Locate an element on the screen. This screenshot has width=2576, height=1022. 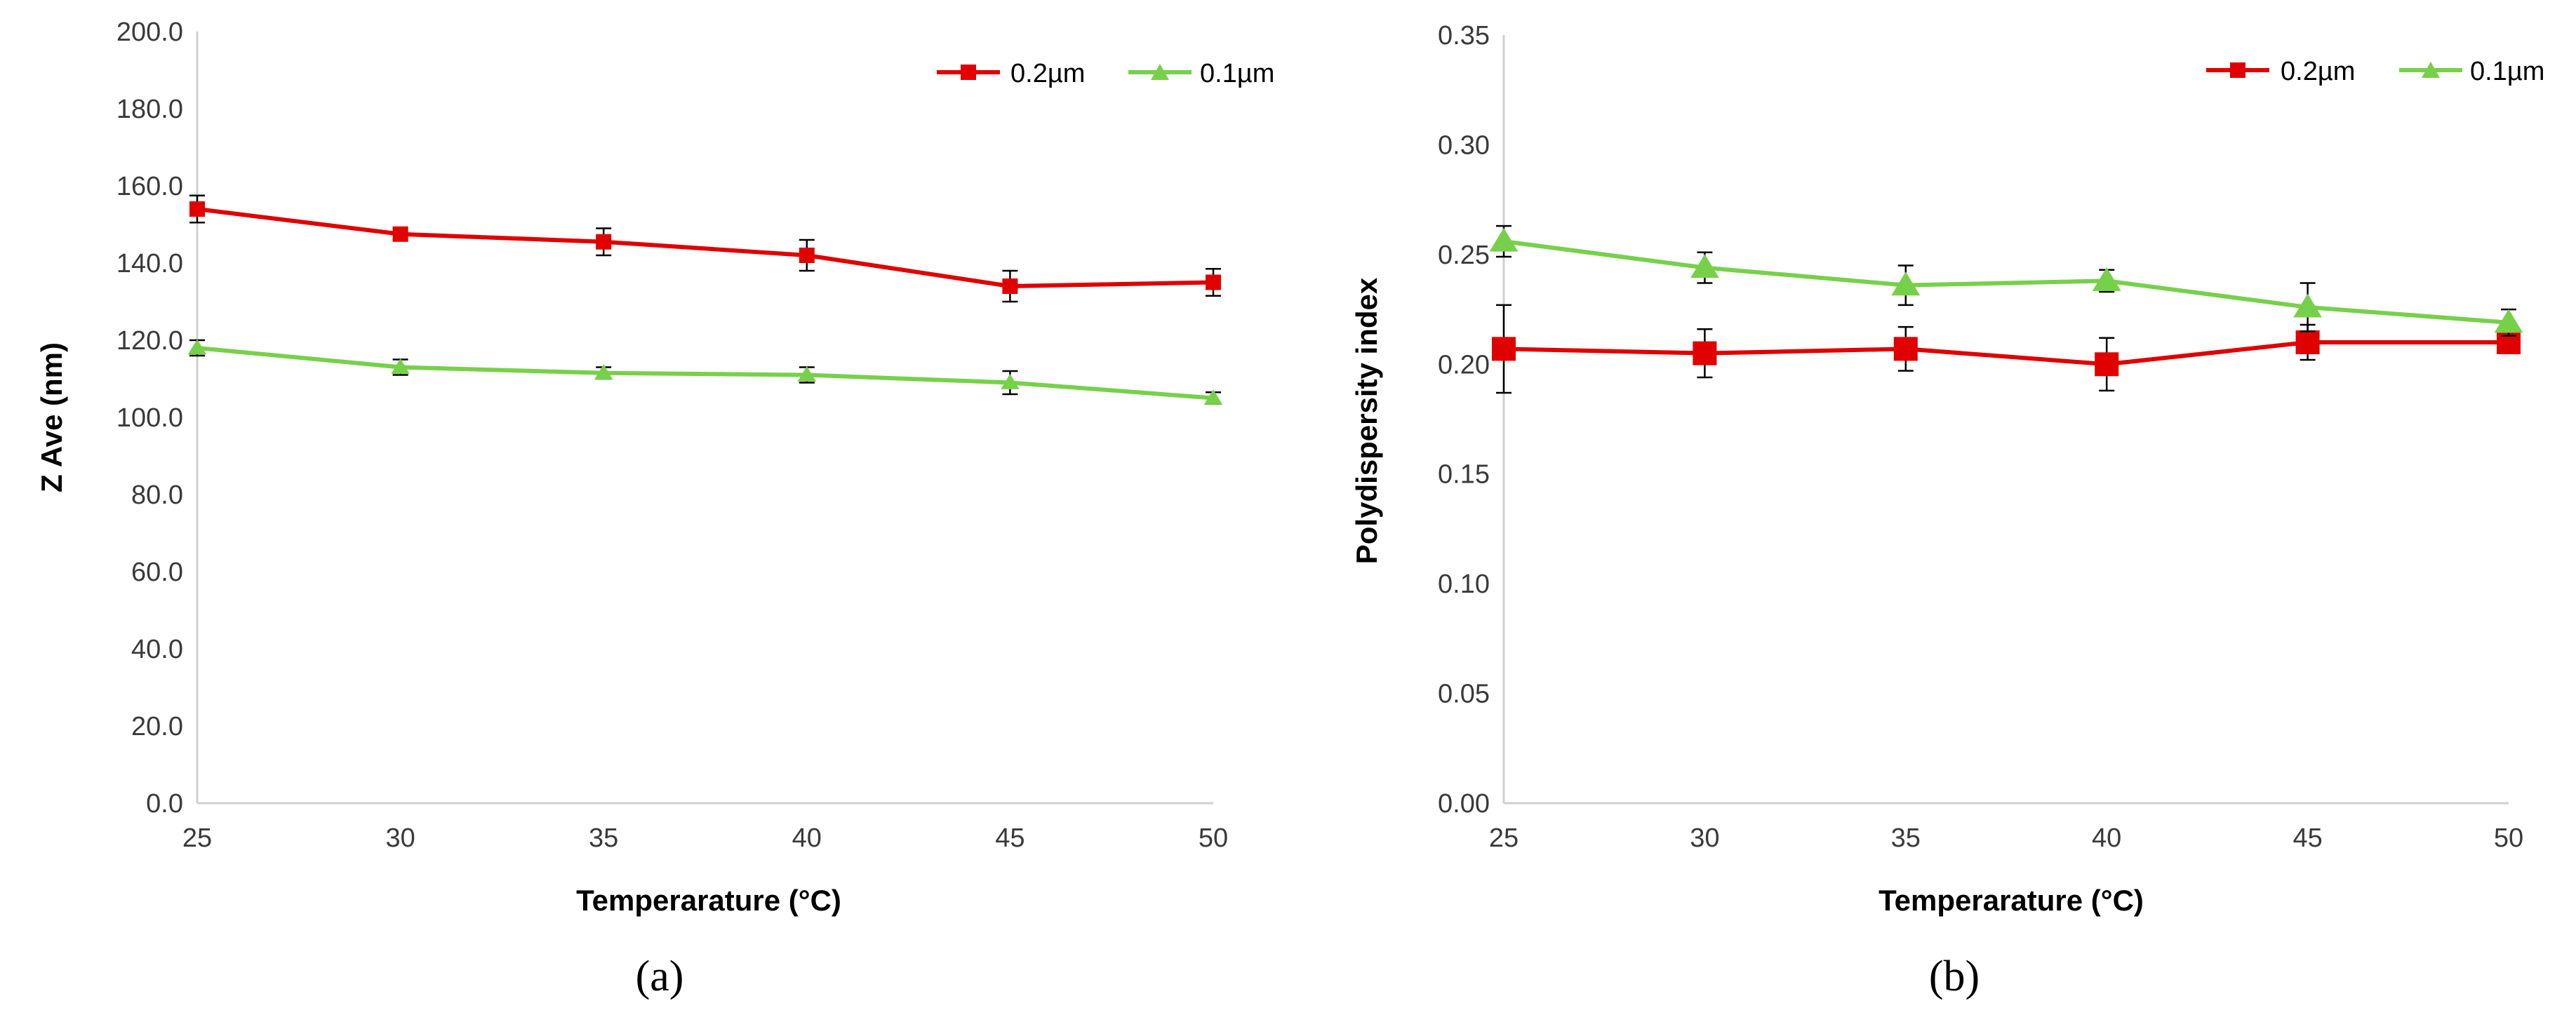
y-tick-label: 0.0 is located at coordinates (164, 804).